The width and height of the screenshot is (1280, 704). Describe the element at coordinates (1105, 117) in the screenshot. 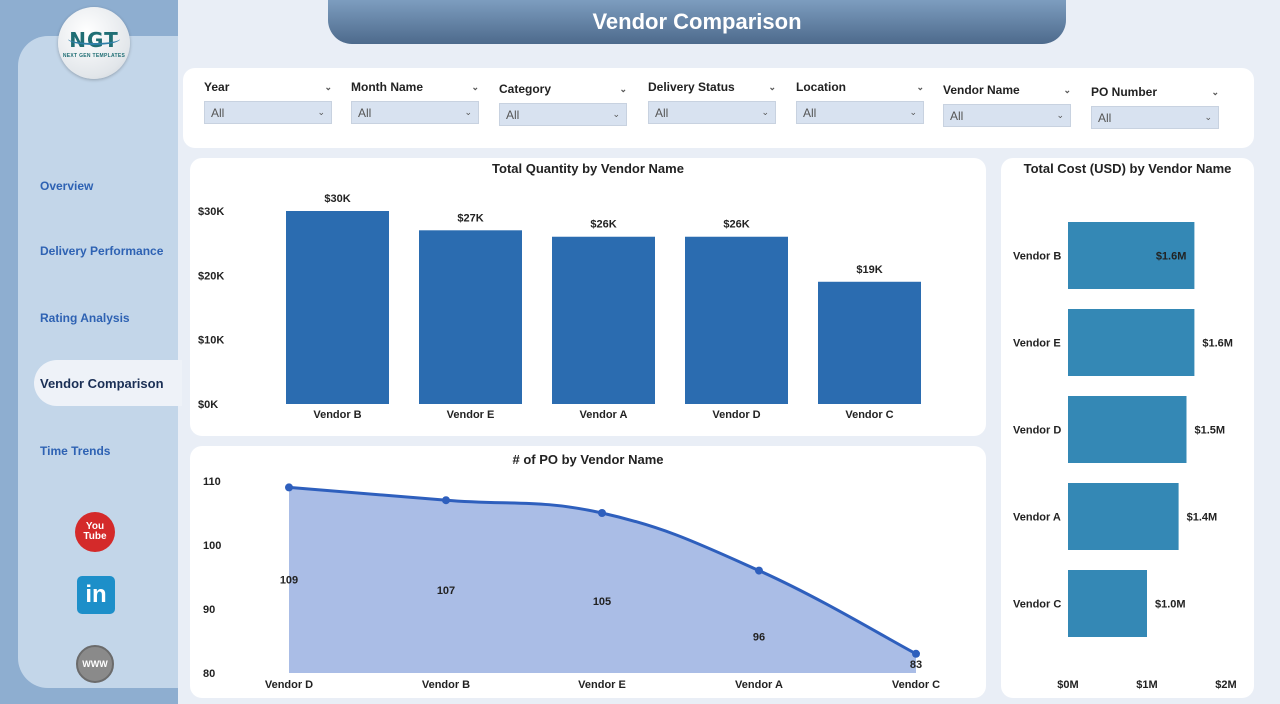

I see `filter-po-number-value: All` at that location.